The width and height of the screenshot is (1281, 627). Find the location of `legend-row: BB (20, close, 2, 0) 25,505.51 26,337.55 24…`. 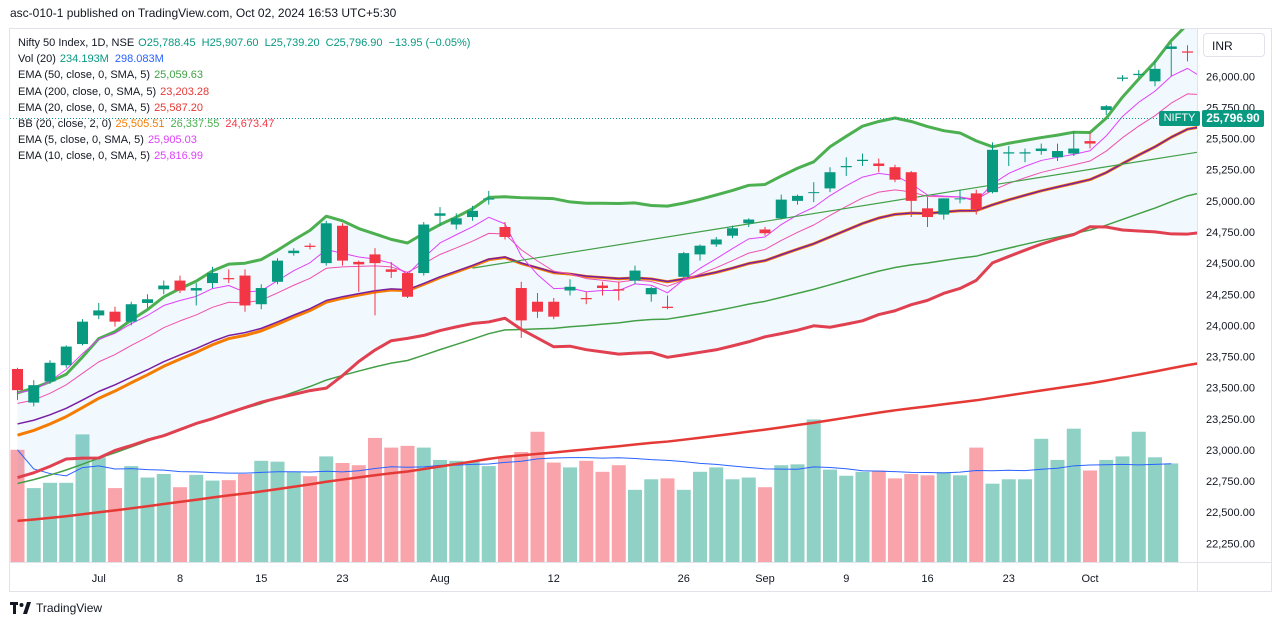

legend-row: BB (20, close, 2, 0) 25,505.51 26,337.55 24… is located at coordinates (244, 124).